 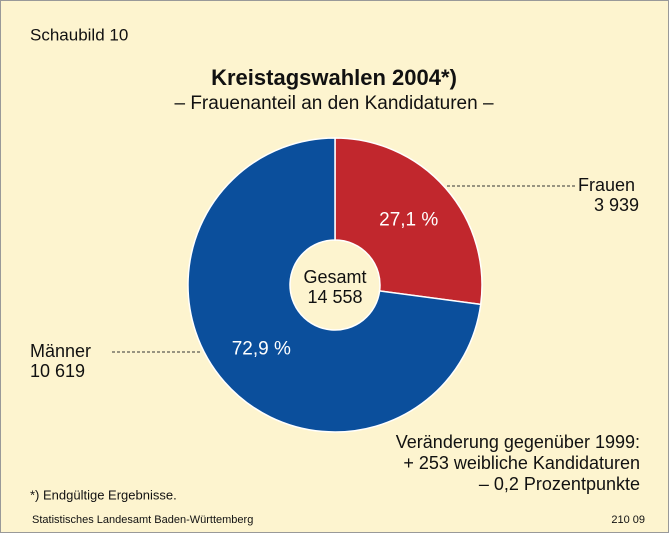 I want to click on category-label: Männer, so click(x=60, y=351).